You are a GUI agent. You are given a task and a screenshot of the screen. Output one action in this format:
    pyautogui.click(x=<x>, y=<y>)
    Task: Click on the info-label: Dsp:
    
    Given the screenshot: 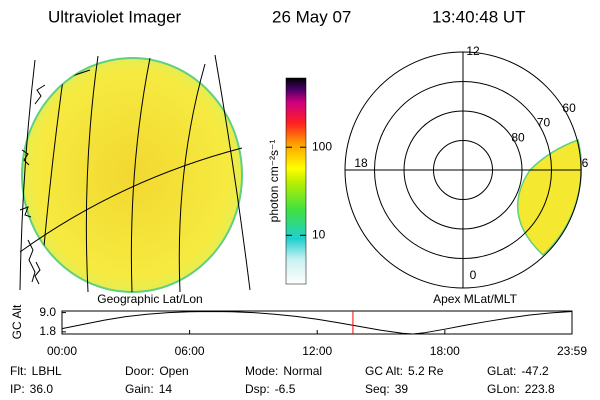 What is the action you would take?
    pyautogui.click(x=257, y=389)
    